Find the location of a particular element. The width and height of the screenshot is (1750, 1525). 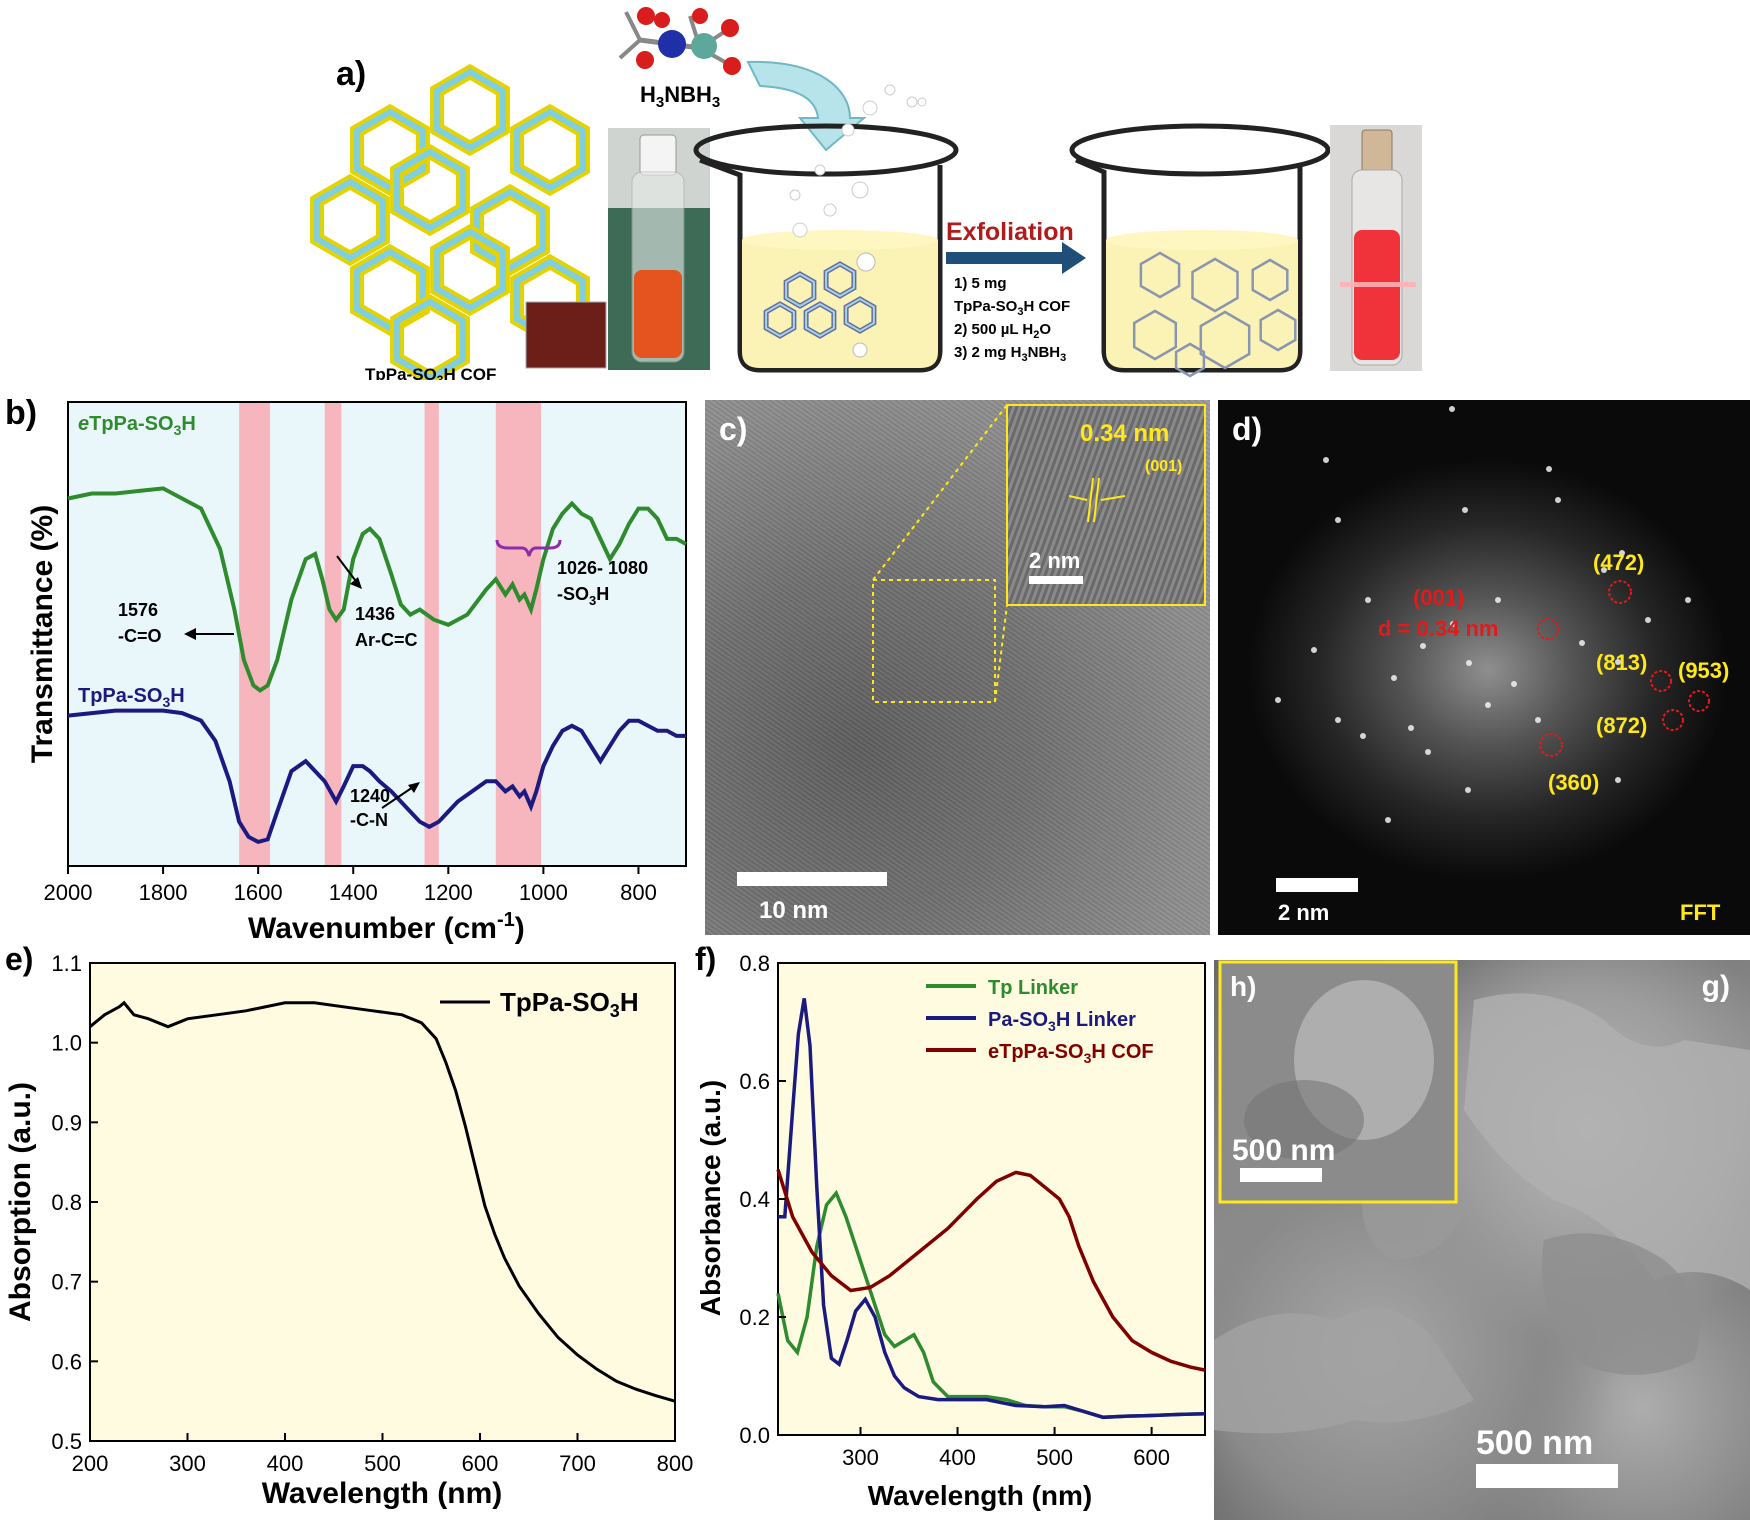

x-tick-label: 2000 is located at coordinates (68, 892).